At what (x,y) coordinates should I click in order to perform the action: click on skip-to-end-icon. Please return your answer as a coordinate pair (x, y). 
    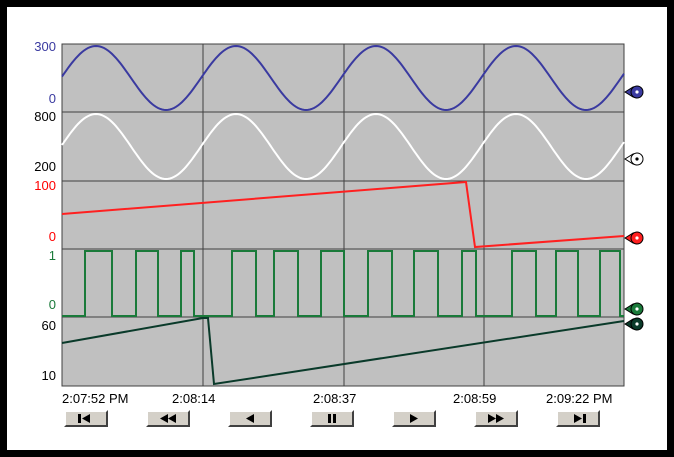
    Looking at the image, I should click on (580, 418).